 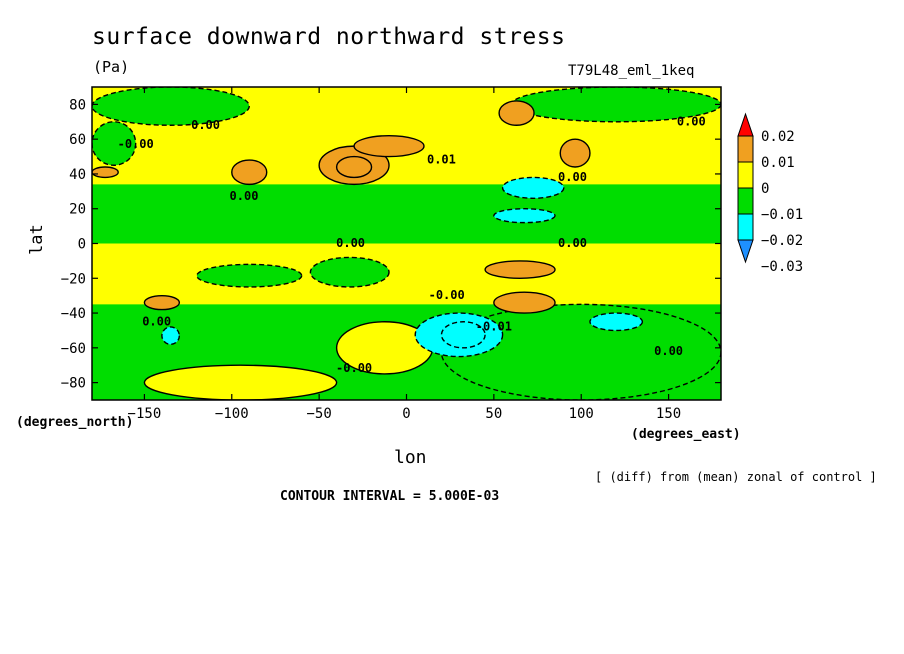 What do you see at coordinates (111, 67) in the screenshot?
I see `chart-units: (Pa)` at bounding box center [111, 67].